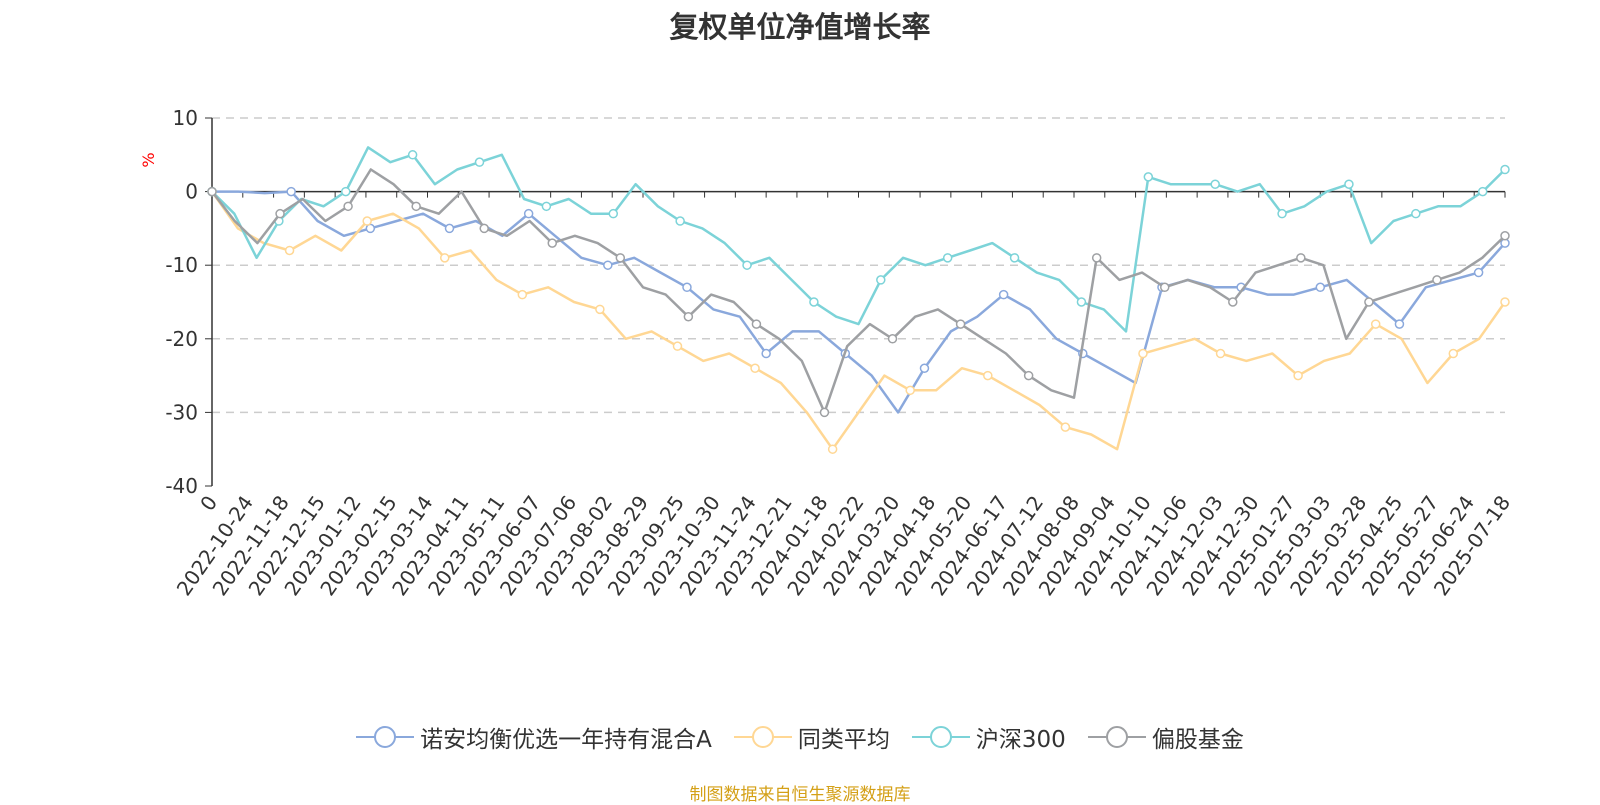 Image resolution: width=1600 pixels, height=805 pixels. Describe the element at coordinates (1197, 740) in the screenshot. I see `legend-label-equity-fund: 偏股基金` at that location.